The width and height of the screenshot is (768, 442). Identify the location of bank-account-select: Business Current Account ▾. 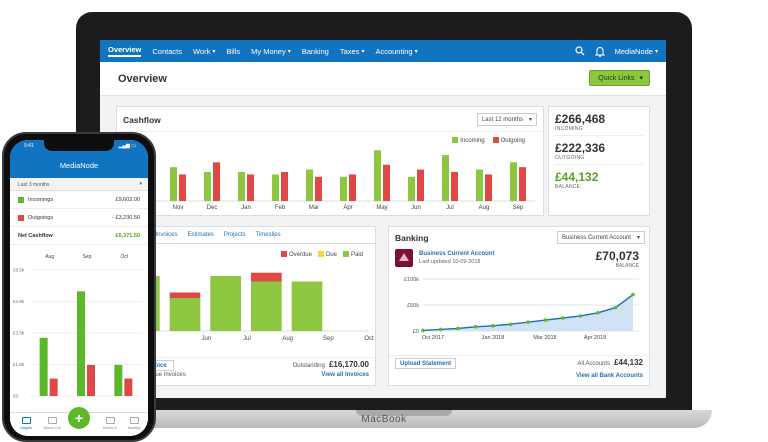
(600, 237).